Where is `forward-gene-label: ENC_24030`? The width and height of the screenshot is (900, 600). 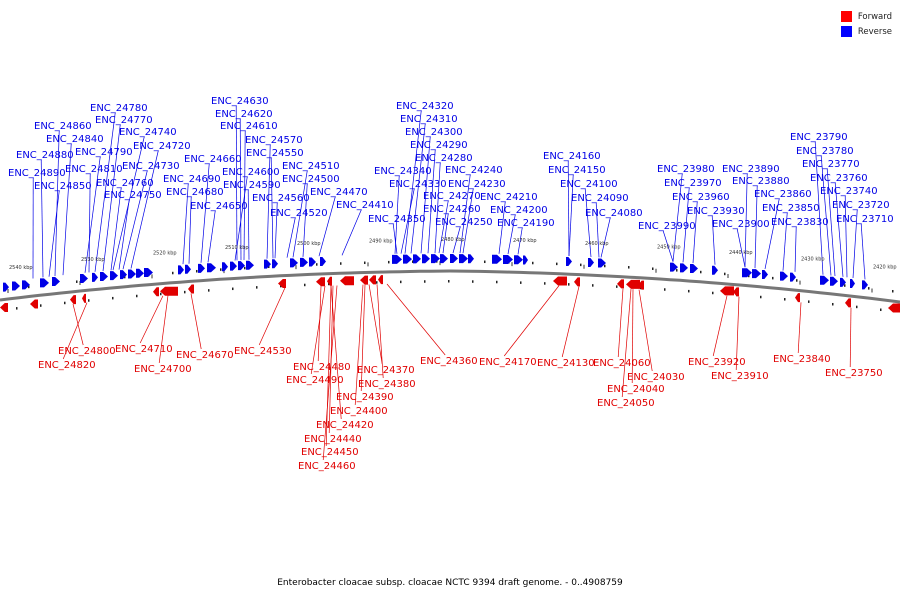
forward-gene-label: ENC_24030 is located at coordinates (656, 377).